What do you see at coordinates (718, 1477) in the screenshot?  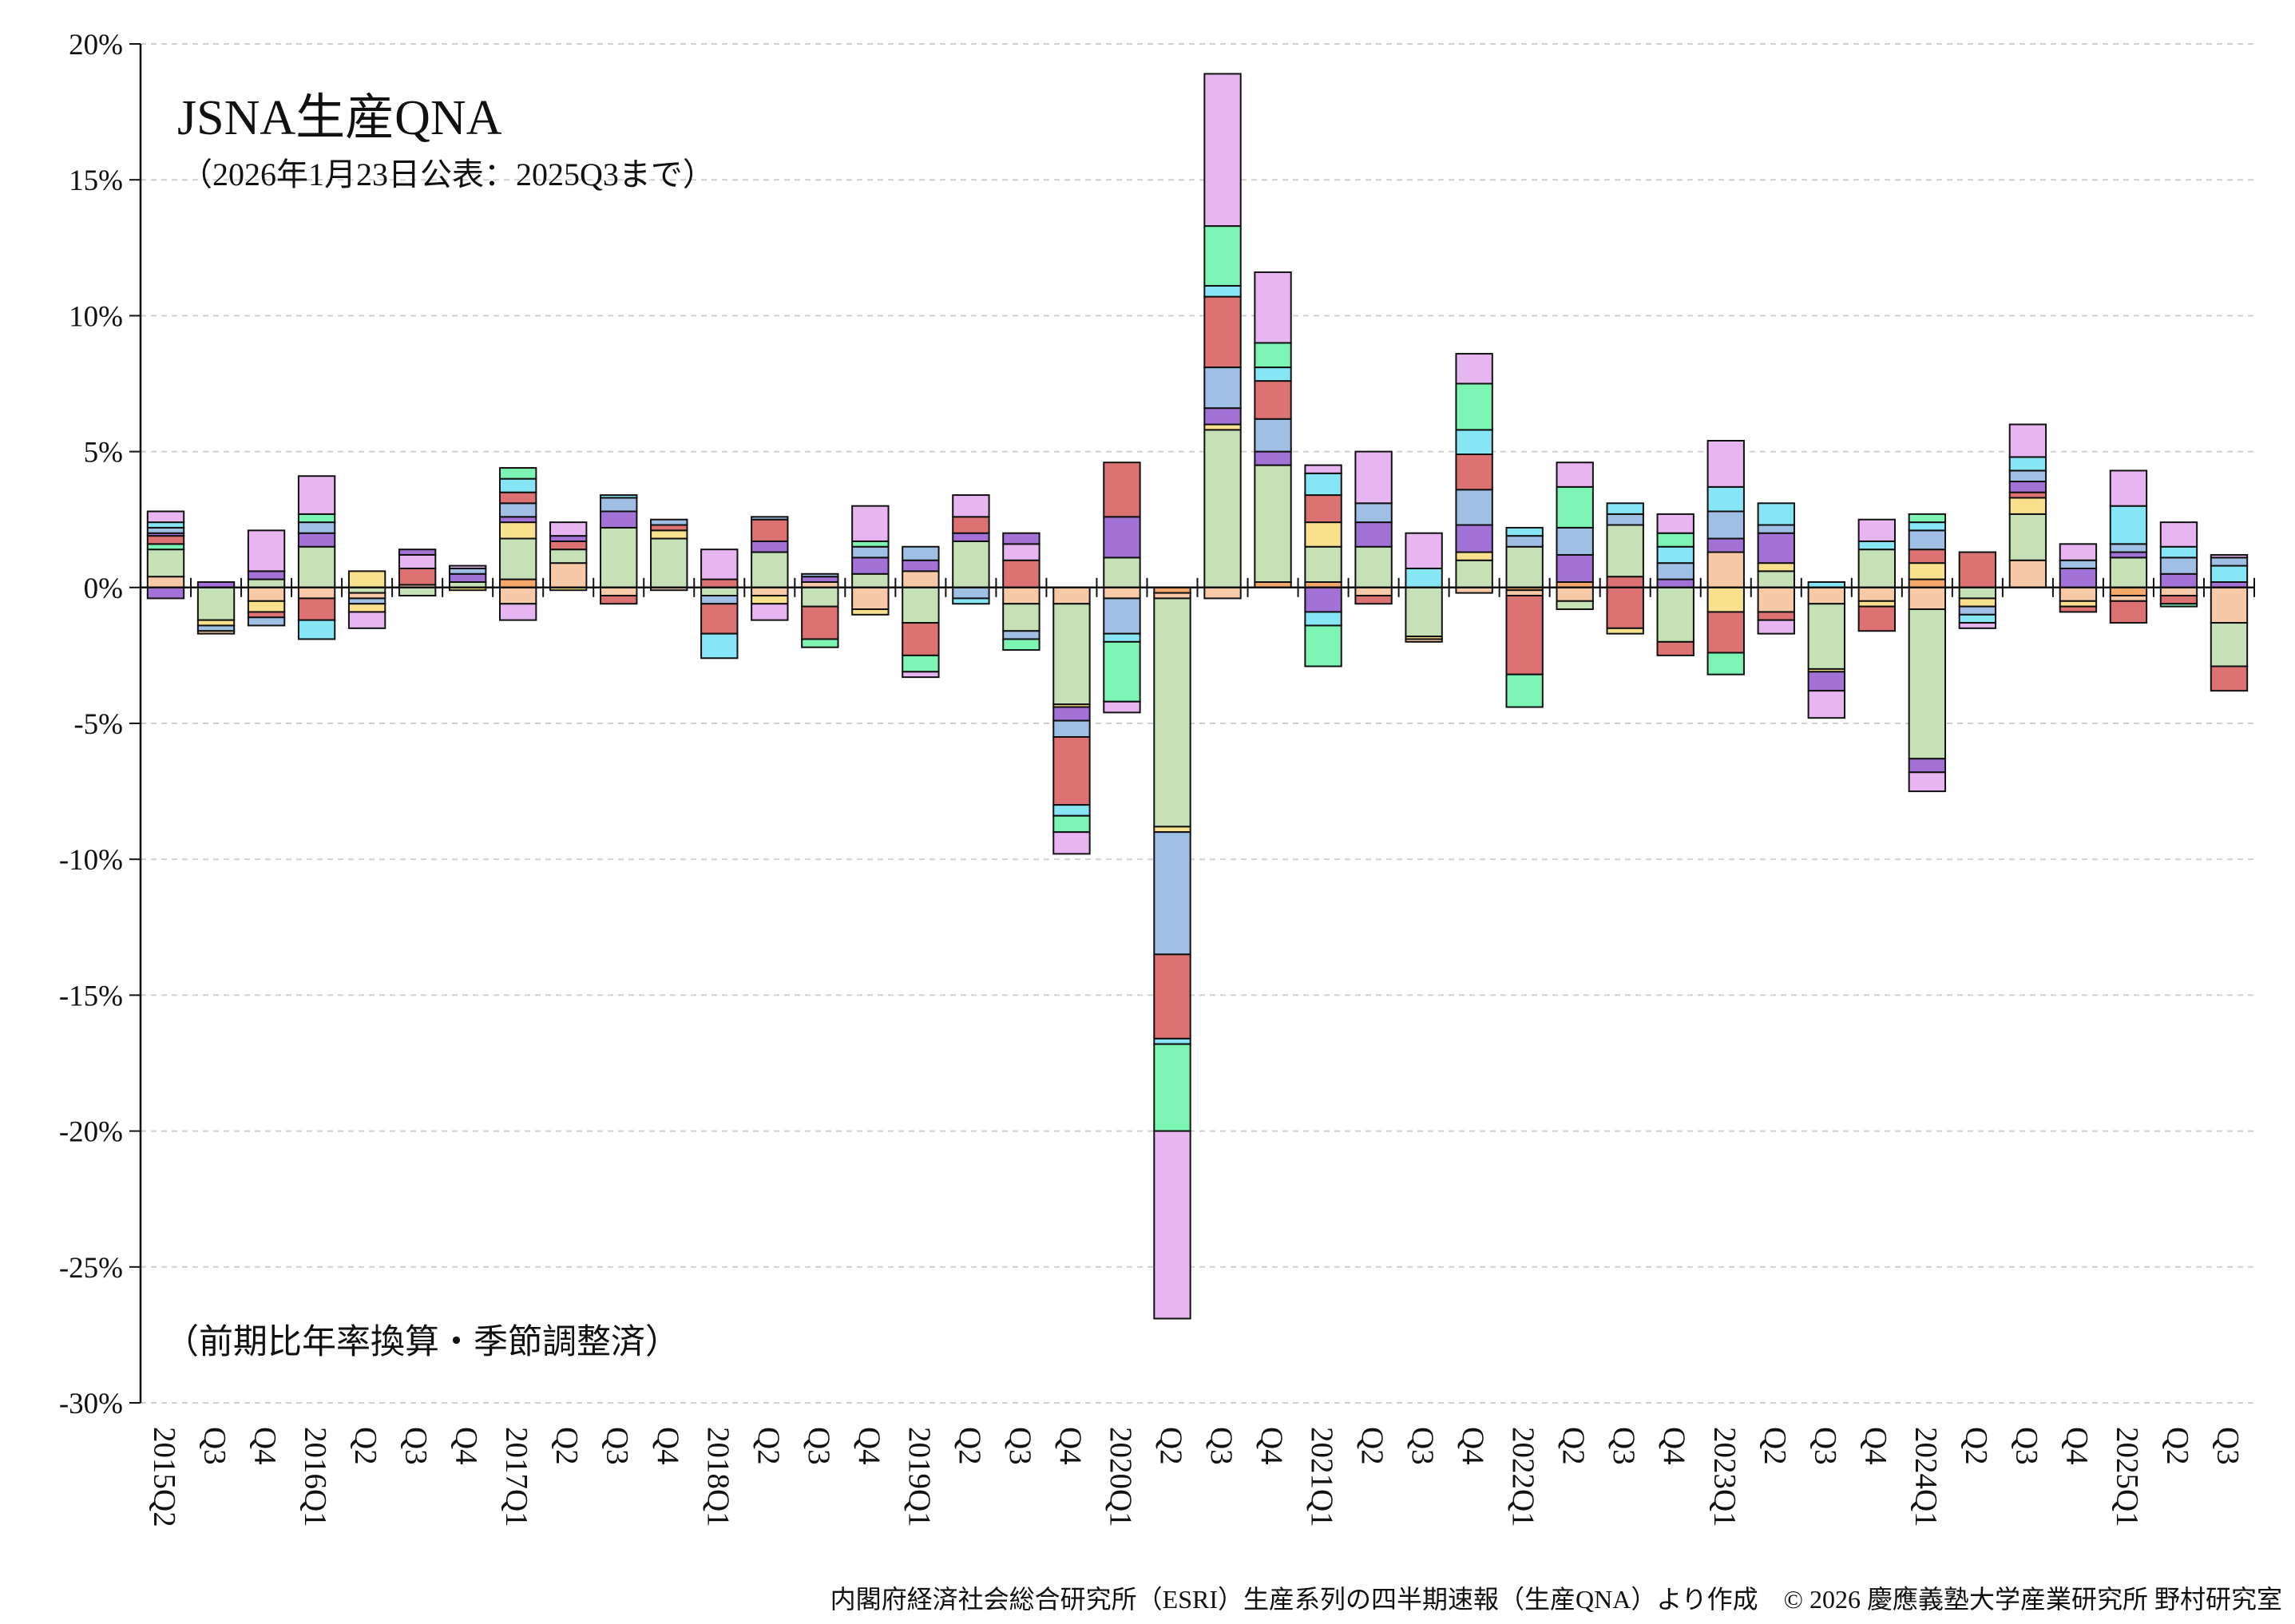 I see `x-tick-label: 2018Q1` at bounding box center [718, 1477].